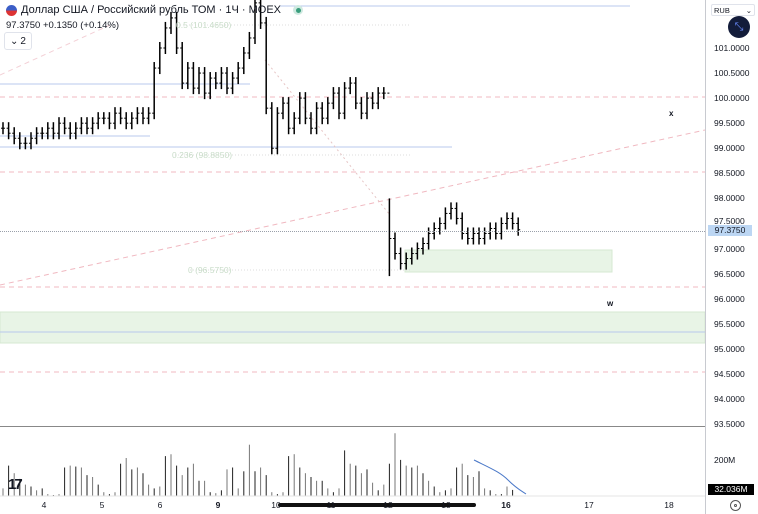  I want to click on date-label: 4, so click(44, 505).